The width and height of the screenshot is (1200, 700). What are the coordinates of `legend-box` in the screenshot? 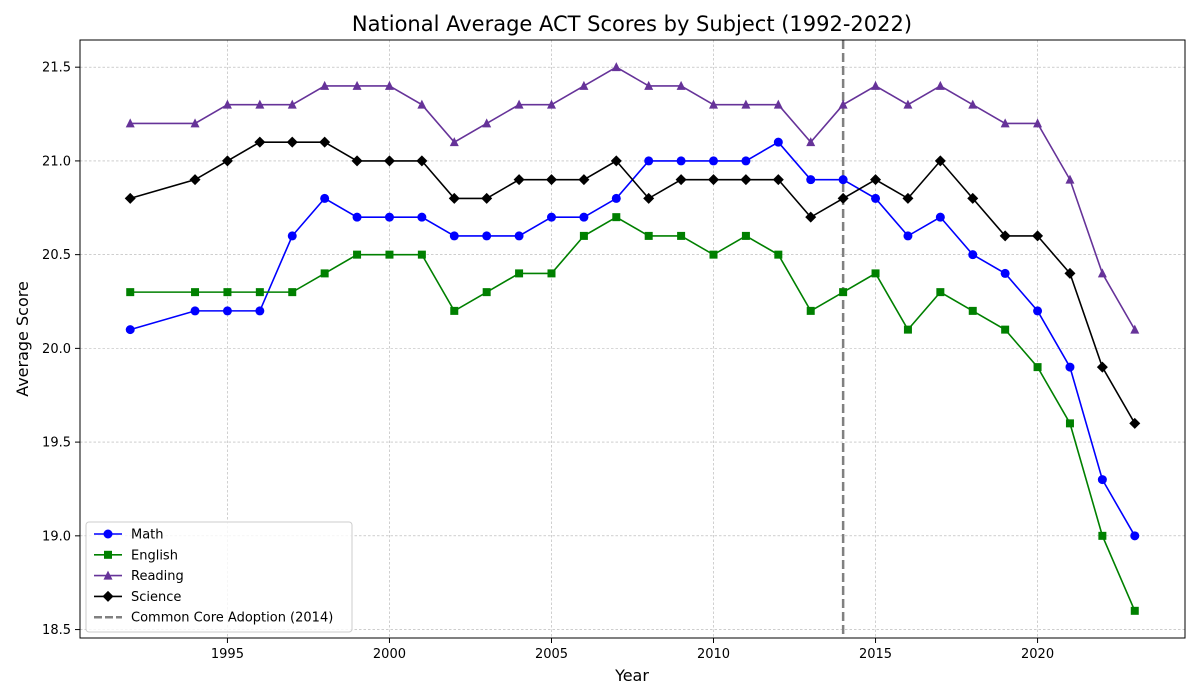 It's located at (219, 577).